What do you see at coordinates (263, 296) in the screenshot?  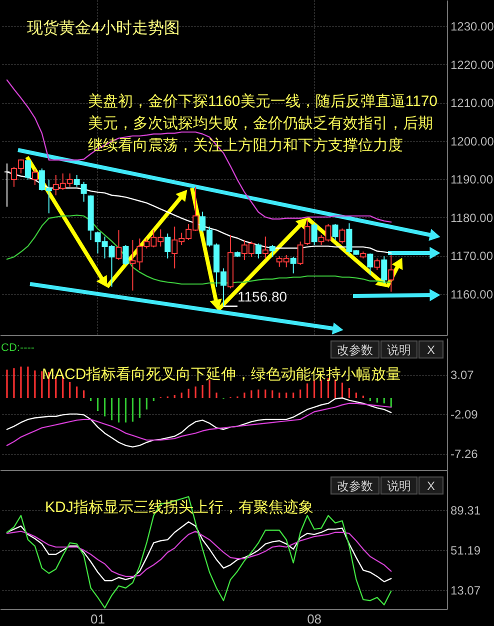 I see `annotation: 1156.80` at bounding box center [263, 296].